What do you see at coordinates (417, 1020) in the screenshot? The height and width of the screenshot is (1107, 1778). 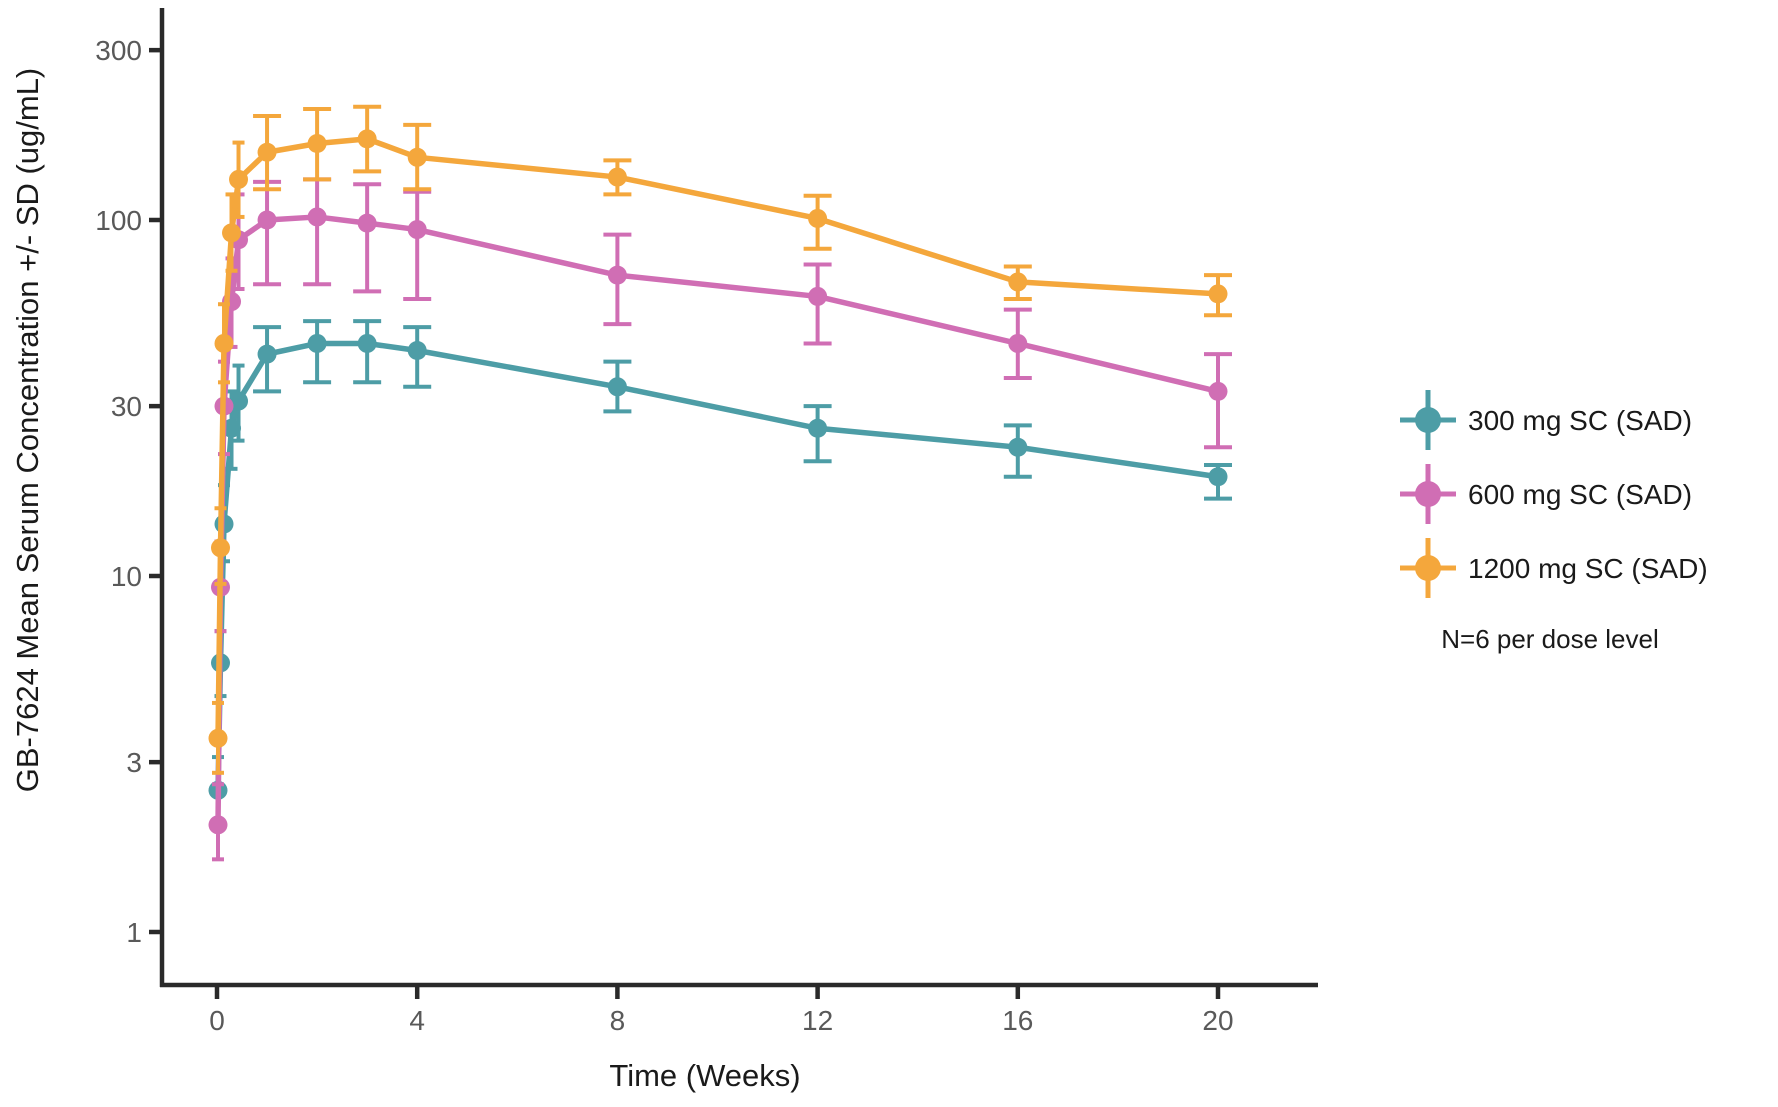 I see `x-tick-label: 4` at bounding box center [417, 1020].